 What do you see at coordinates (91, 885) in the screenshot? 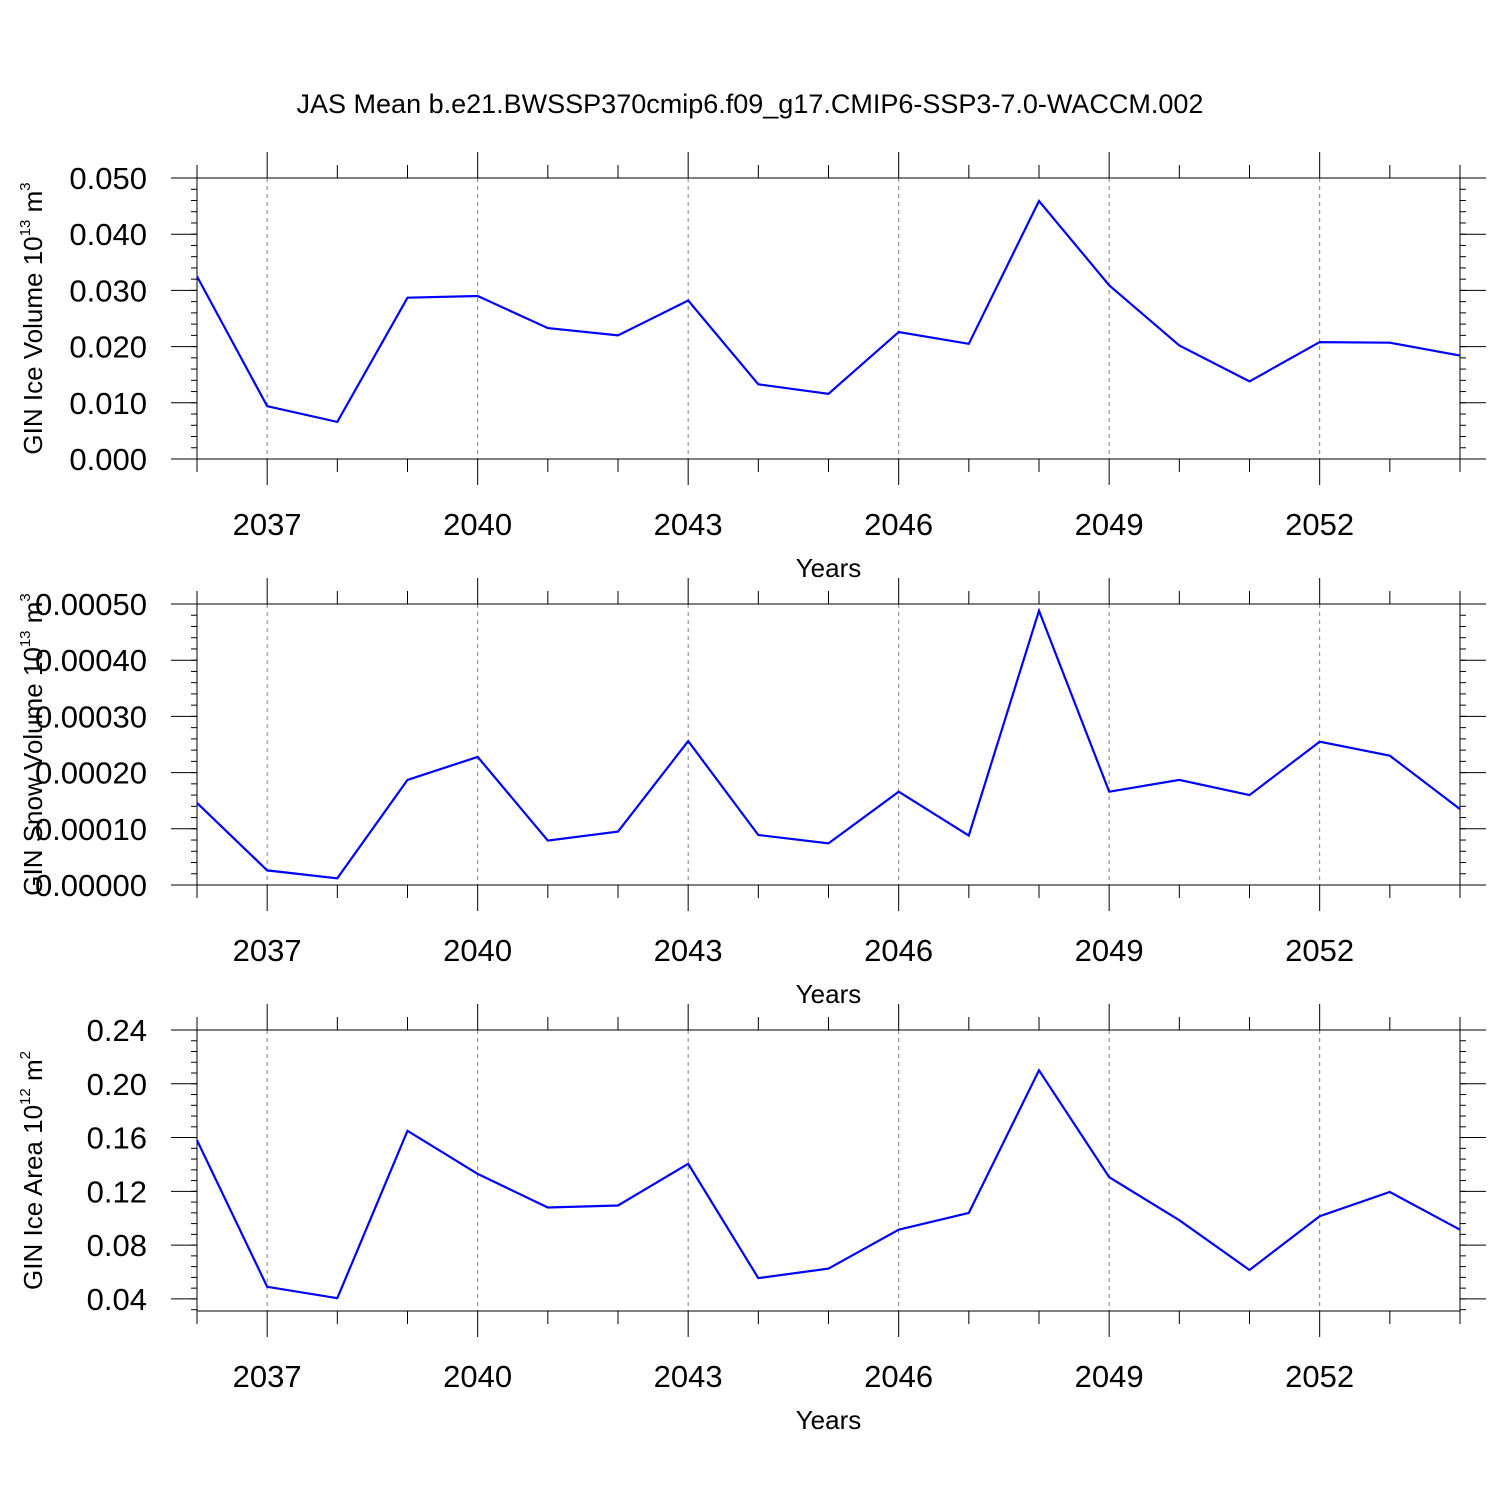
I see `y-tick-label: 0.00000` at bounding box center [91, 885].